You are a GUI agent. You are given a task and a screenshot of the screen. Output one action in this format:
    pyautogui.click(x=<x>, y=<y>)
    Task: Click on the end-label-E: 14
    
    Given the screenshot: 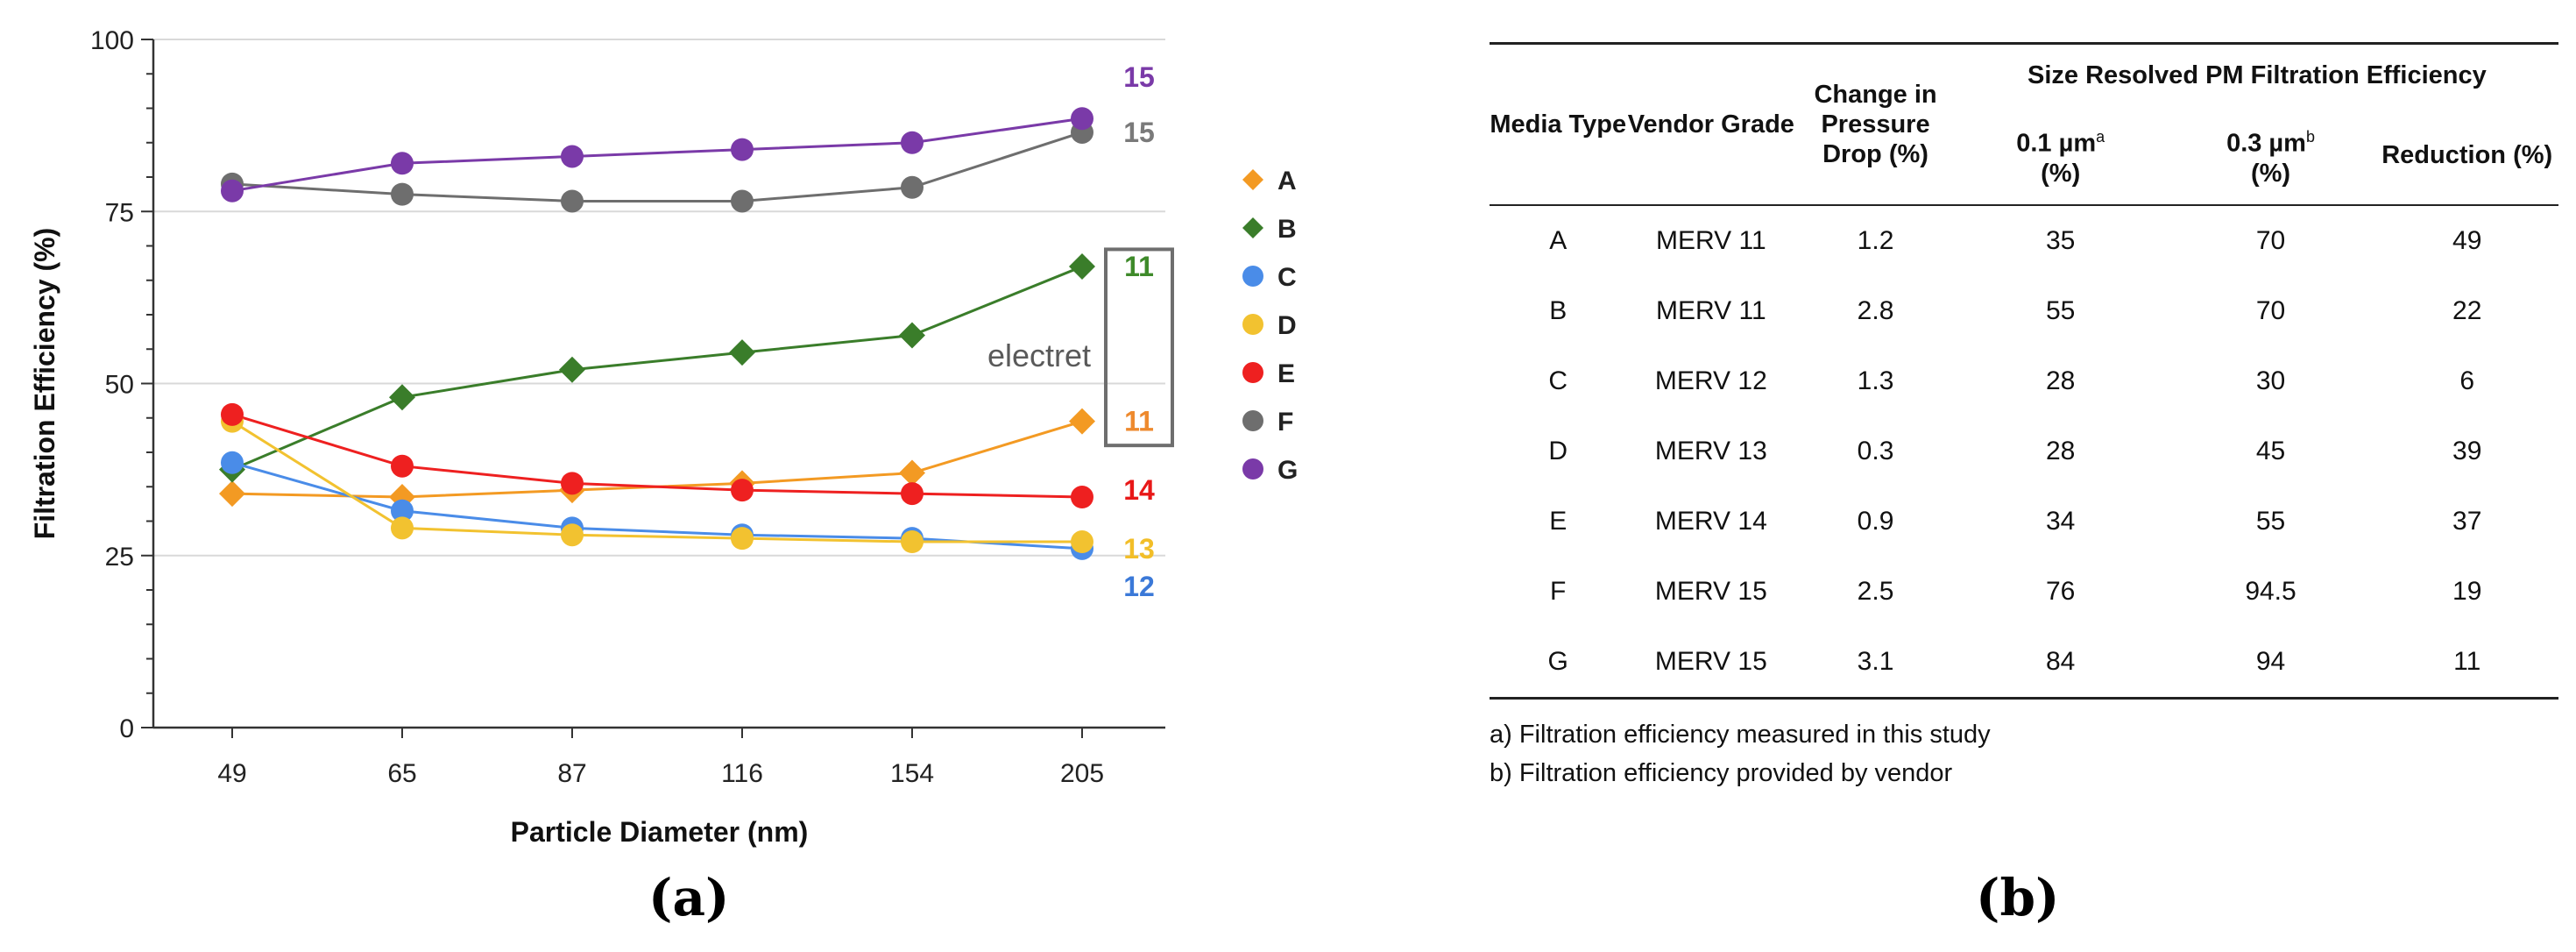 What is the action you would take?
    pyautogui.click(x=1139, y=490)
    